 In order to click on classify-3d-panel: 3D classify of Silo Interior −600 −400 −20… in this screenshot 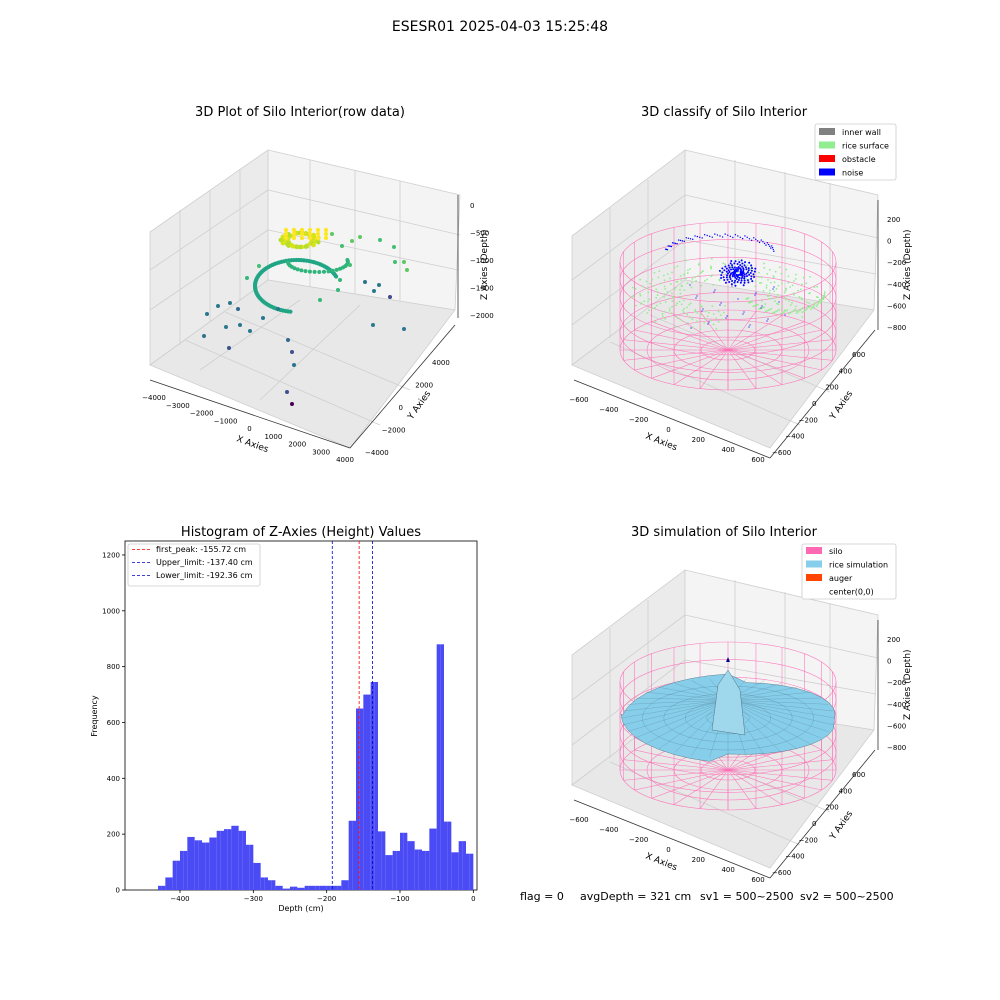, I will do `click(741, 284)`.